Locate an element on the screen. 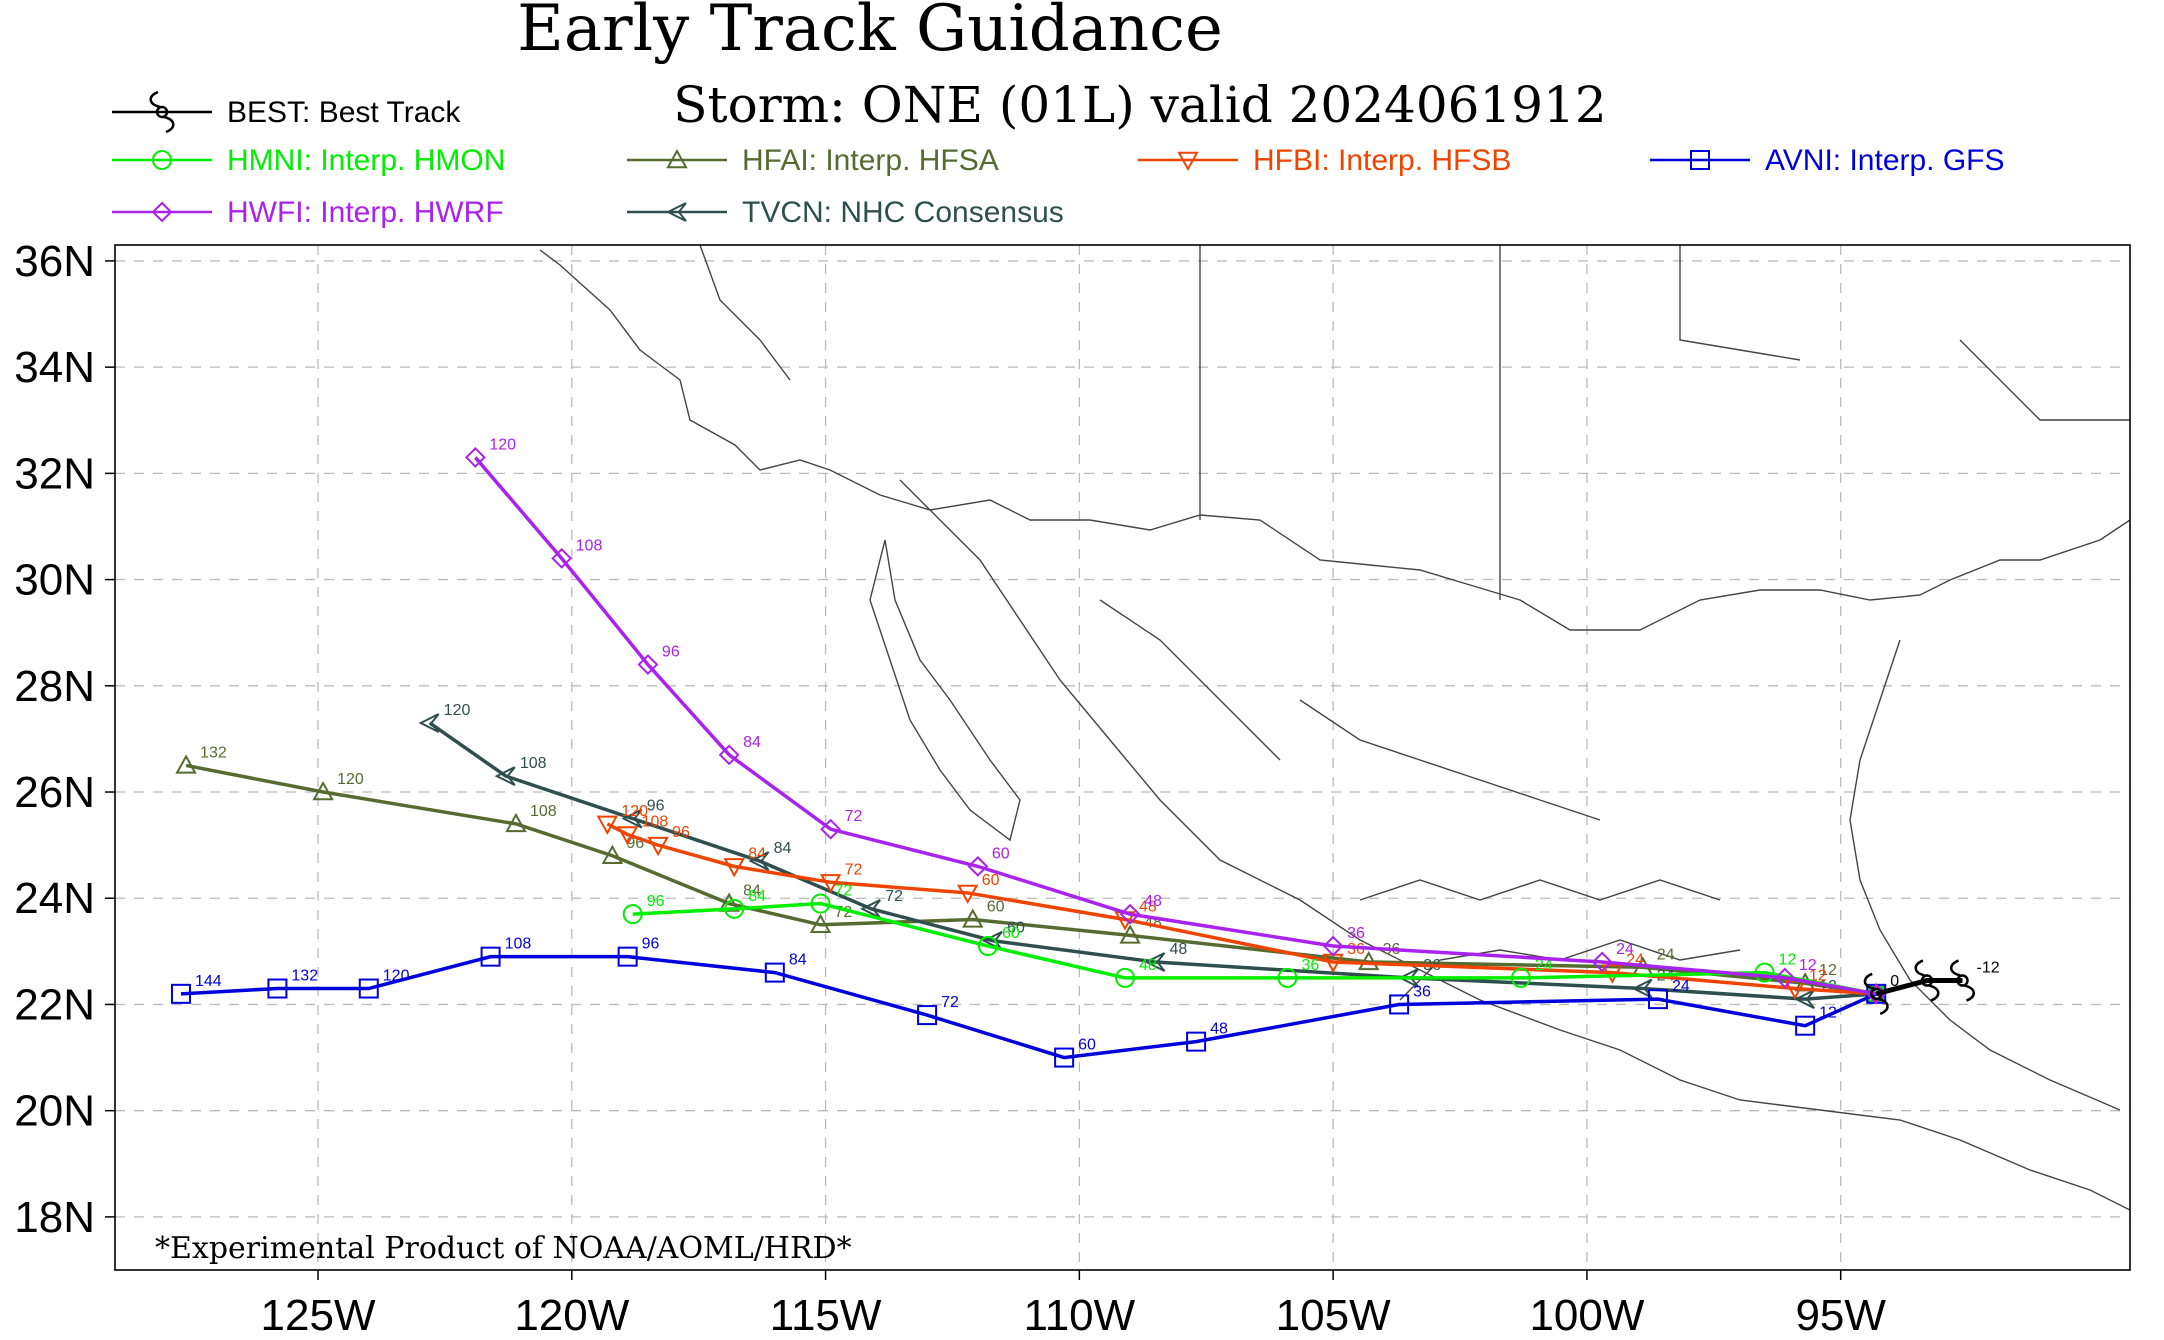  point-label: 144 is located at coordinates (208, 981).